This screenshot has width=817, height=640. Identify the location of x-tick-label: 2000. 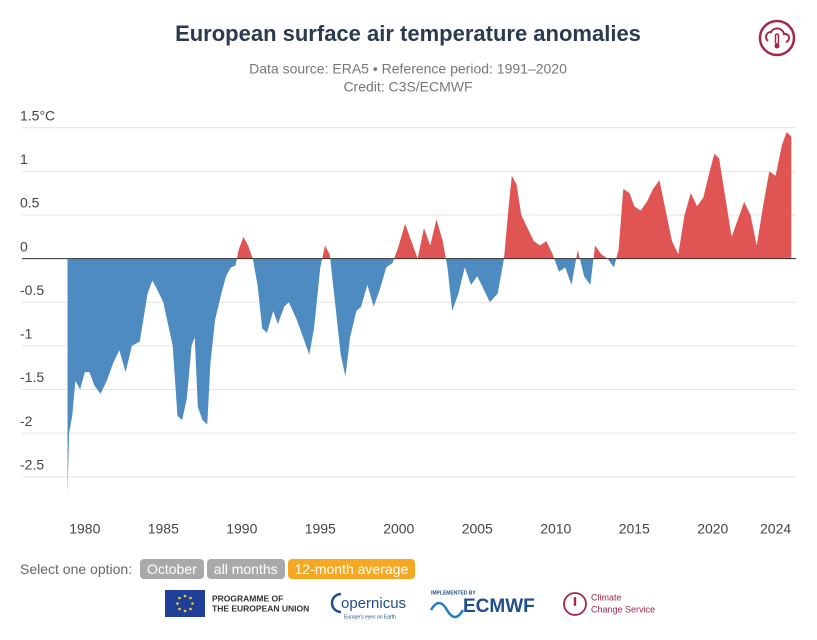
(398, 529).